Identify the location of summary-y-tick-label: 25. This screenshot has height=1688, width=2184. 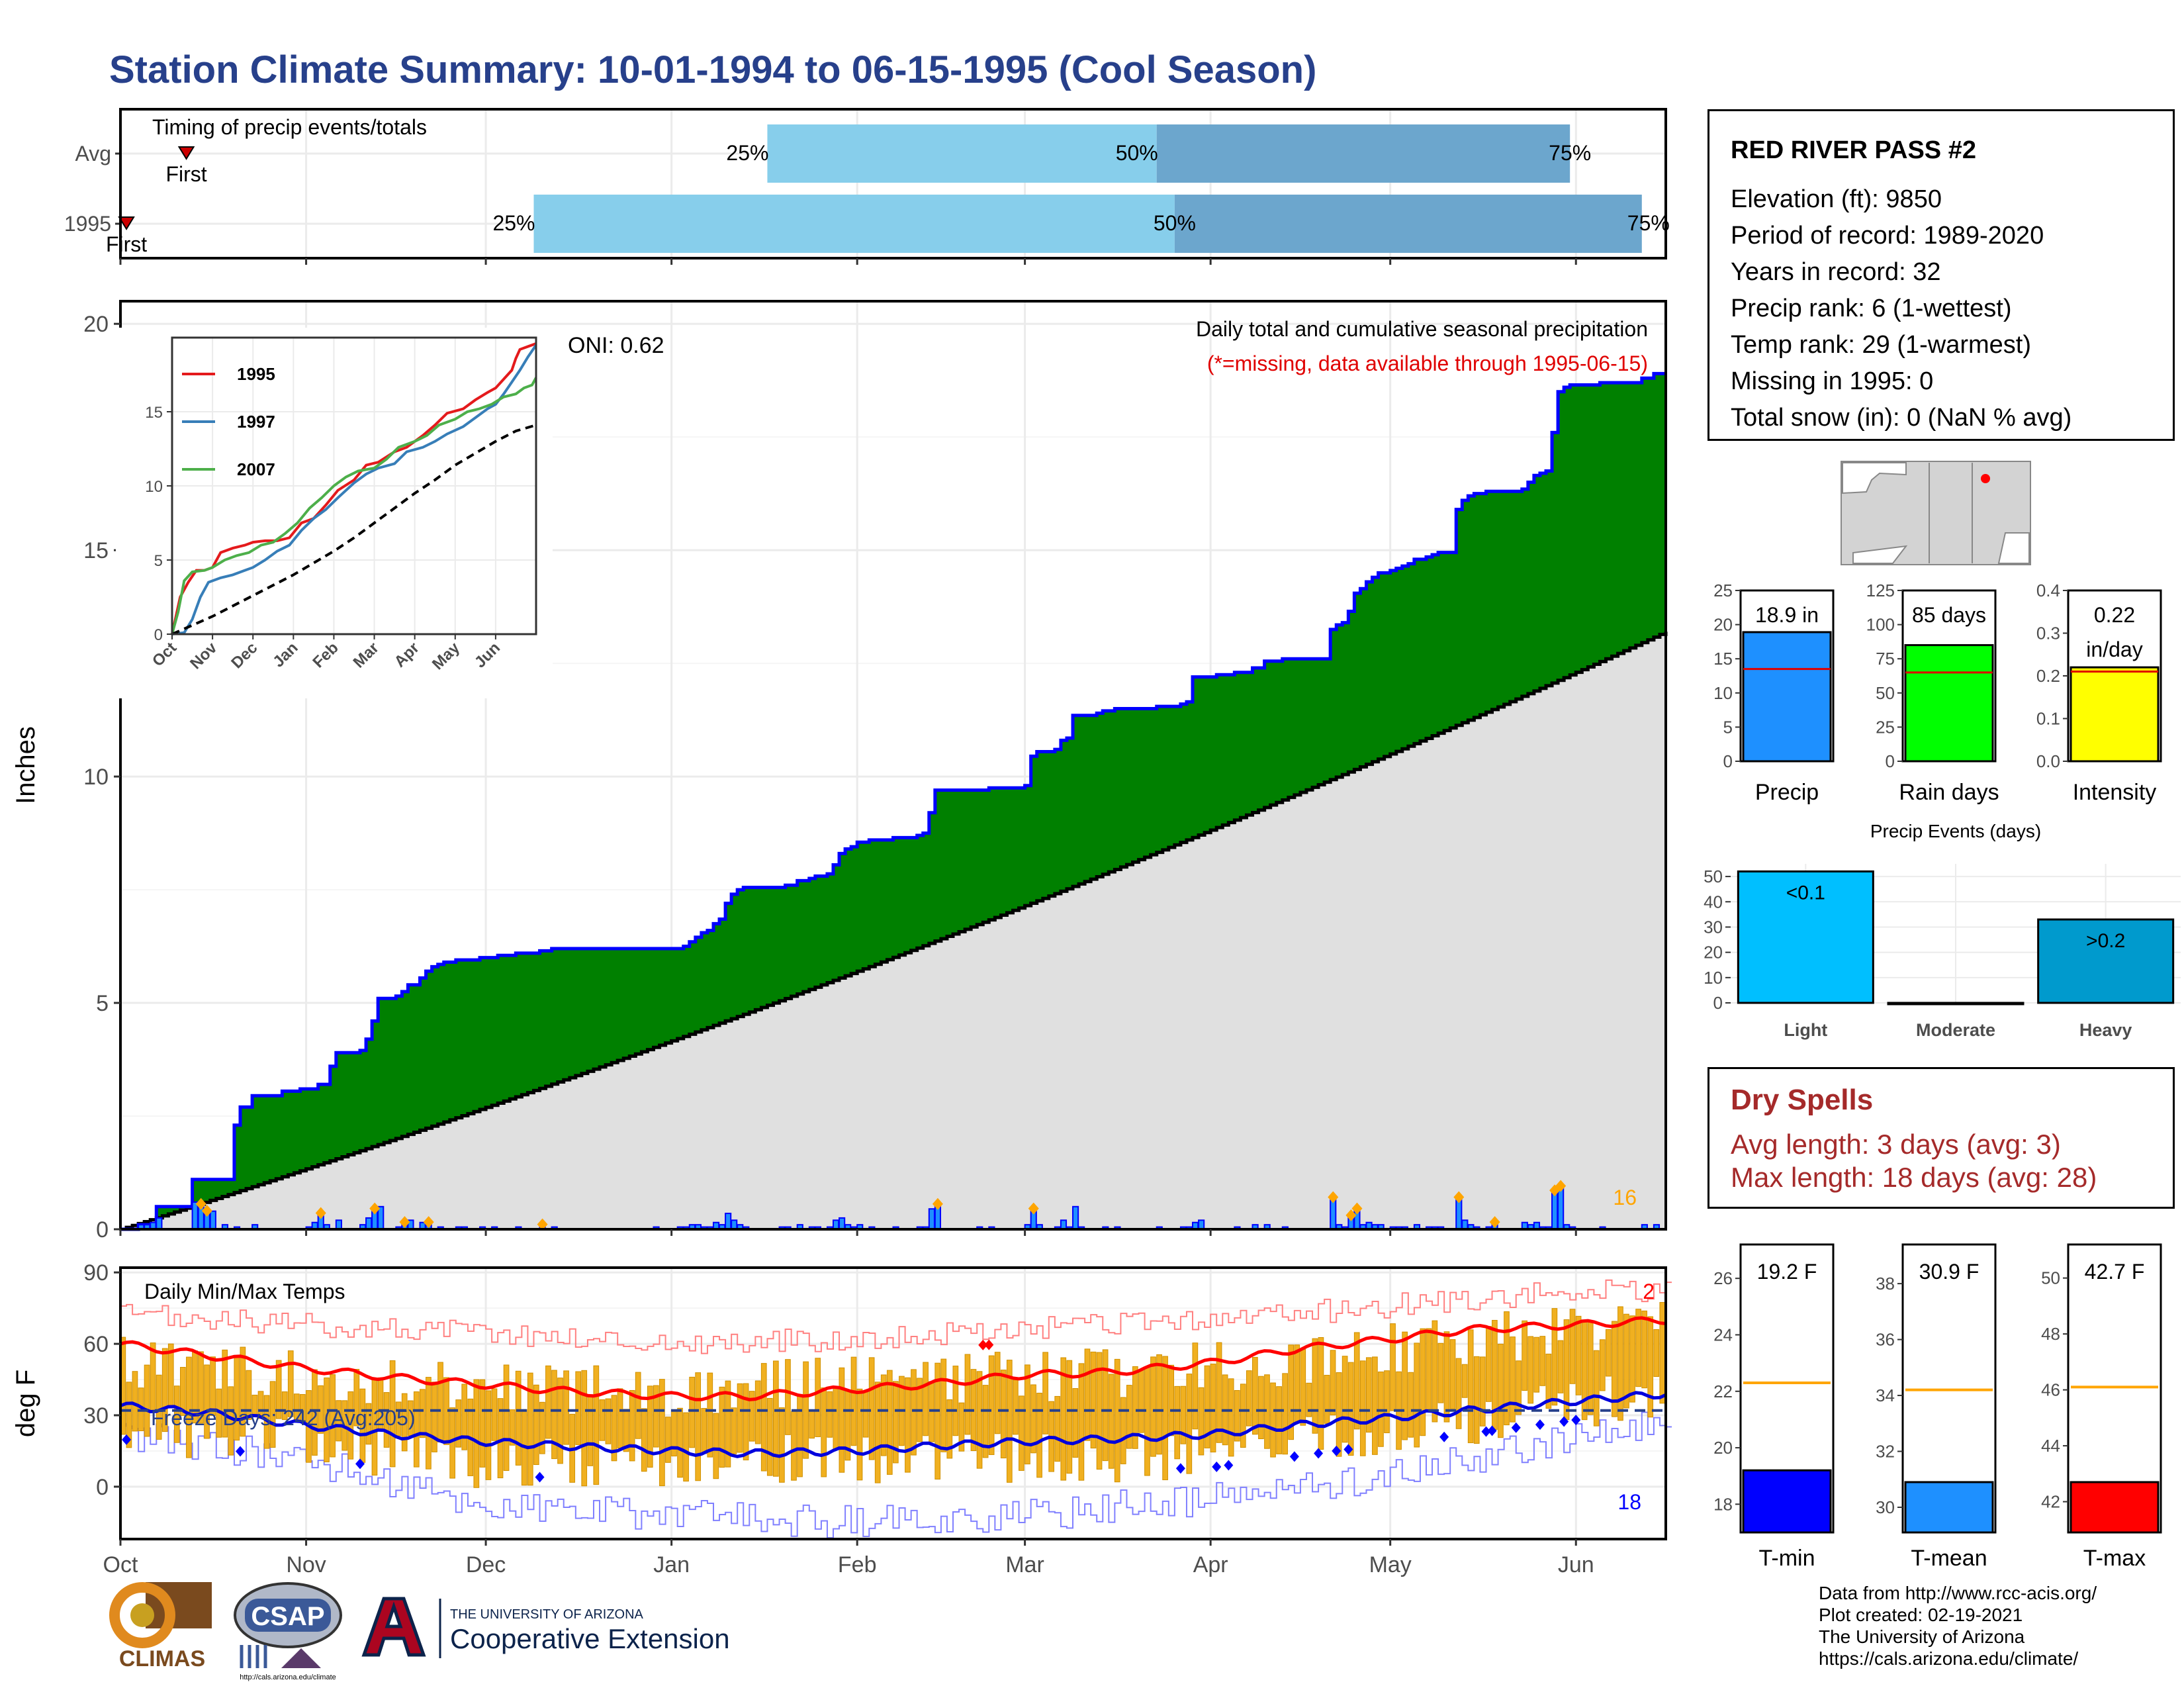
(1885, 727).